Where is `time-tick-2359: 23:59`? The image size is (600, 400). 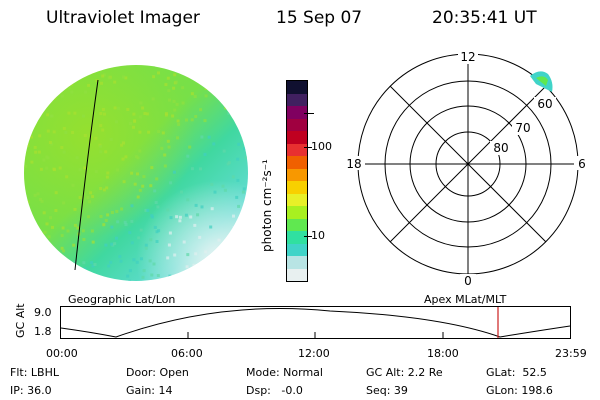
time-tick-2359: 23:59 is located at coordinates (571, 353).